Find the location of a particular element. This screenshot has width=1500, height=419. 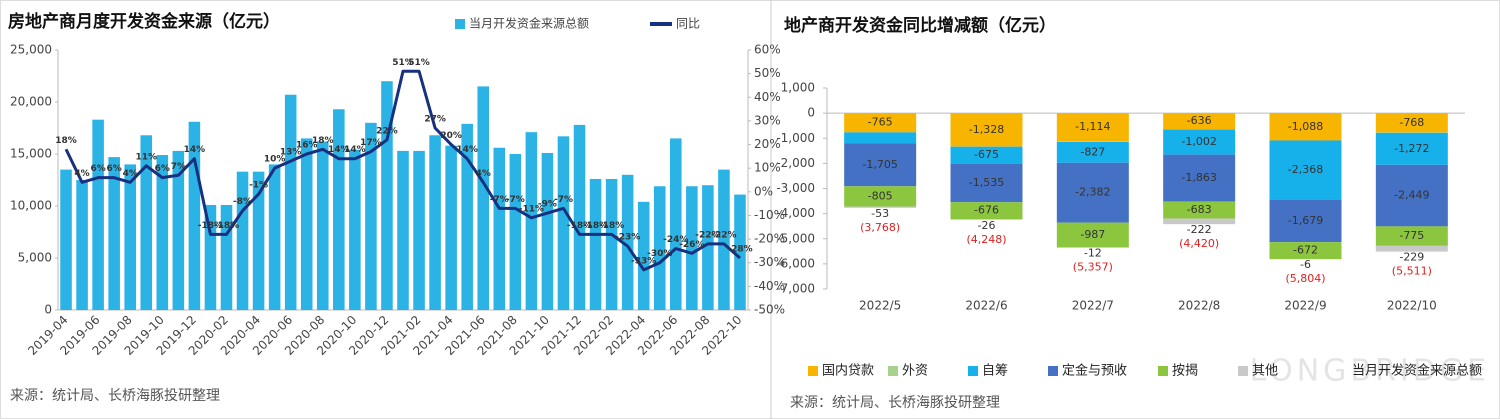

data-label: -1,328 is located at coordinates (986, 129).